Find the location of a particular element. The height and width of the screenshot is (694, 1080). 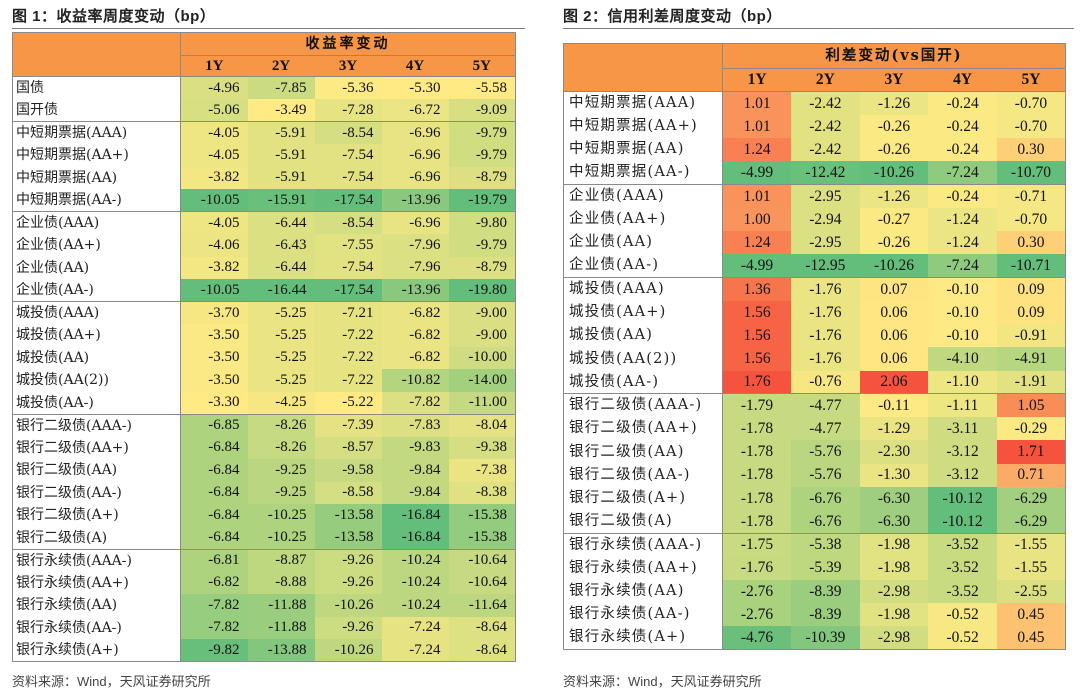

value-cell-5y: -19.80 is located at coordinates (482, 290).